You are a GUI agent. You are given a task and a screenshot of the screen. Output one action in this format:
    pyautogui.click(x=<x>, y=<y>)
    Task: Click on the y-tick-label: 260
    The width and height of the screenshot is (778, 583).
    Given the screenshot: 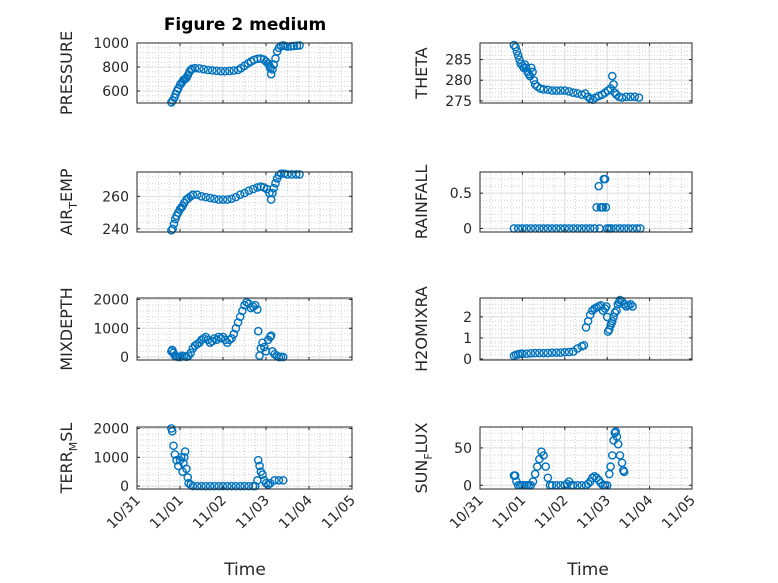 What is the action you would take?
    pyautogui.click(x=115, y=197)
    